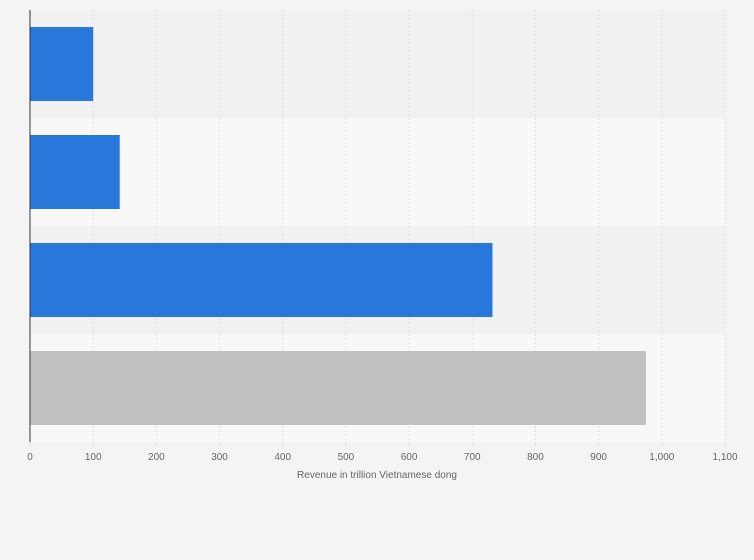  I want to click on x-tick-label: 200, so click(156, 457).